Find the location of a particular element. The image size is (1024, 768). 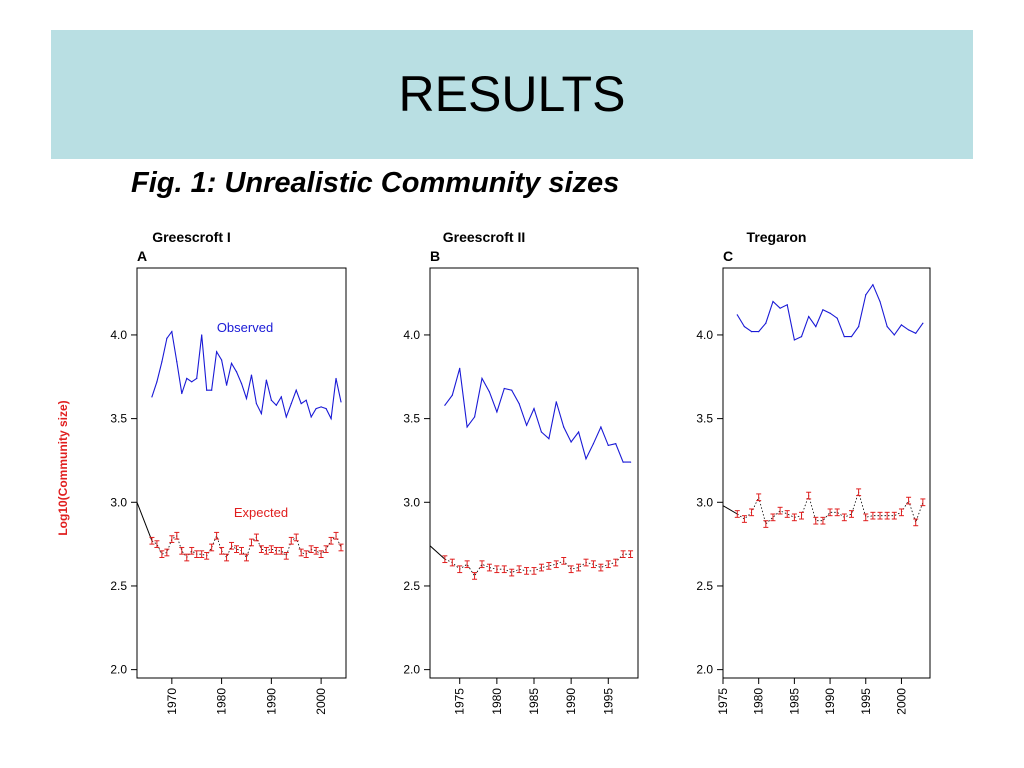

x-tick-label: 1975 is located at coordinates (460, 701).